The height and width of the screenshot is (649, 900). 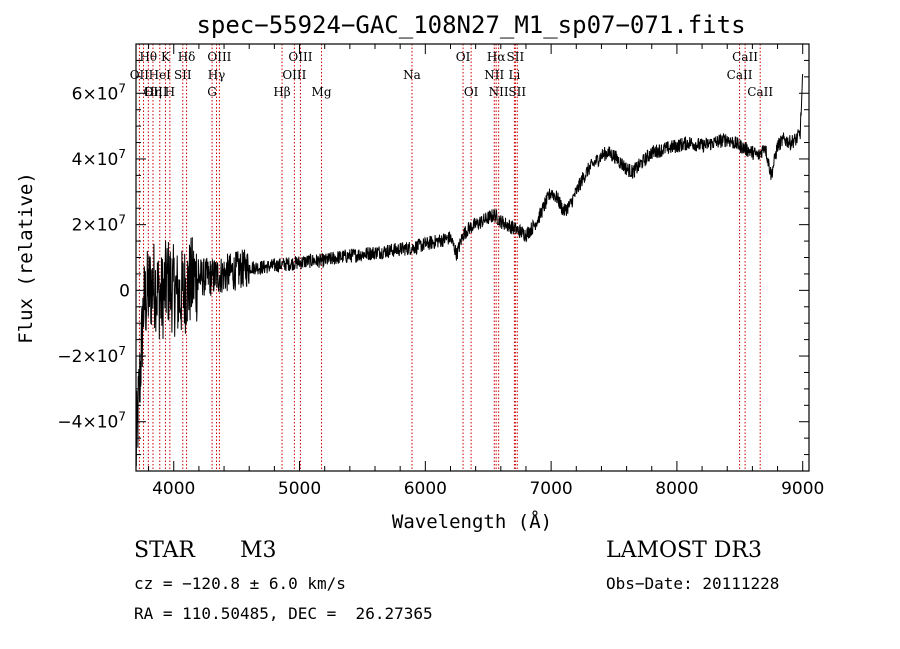 I want to click on spectral-line-label: Hδ, so click(x=187, y=57).